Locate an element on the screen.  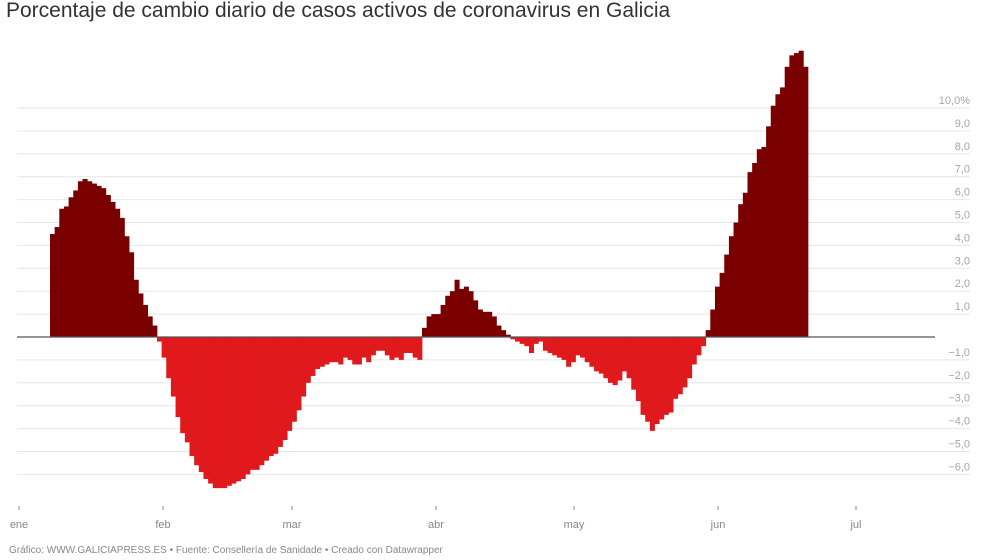
y-tick-label: 1,0 is located at coordinates (962, 307).